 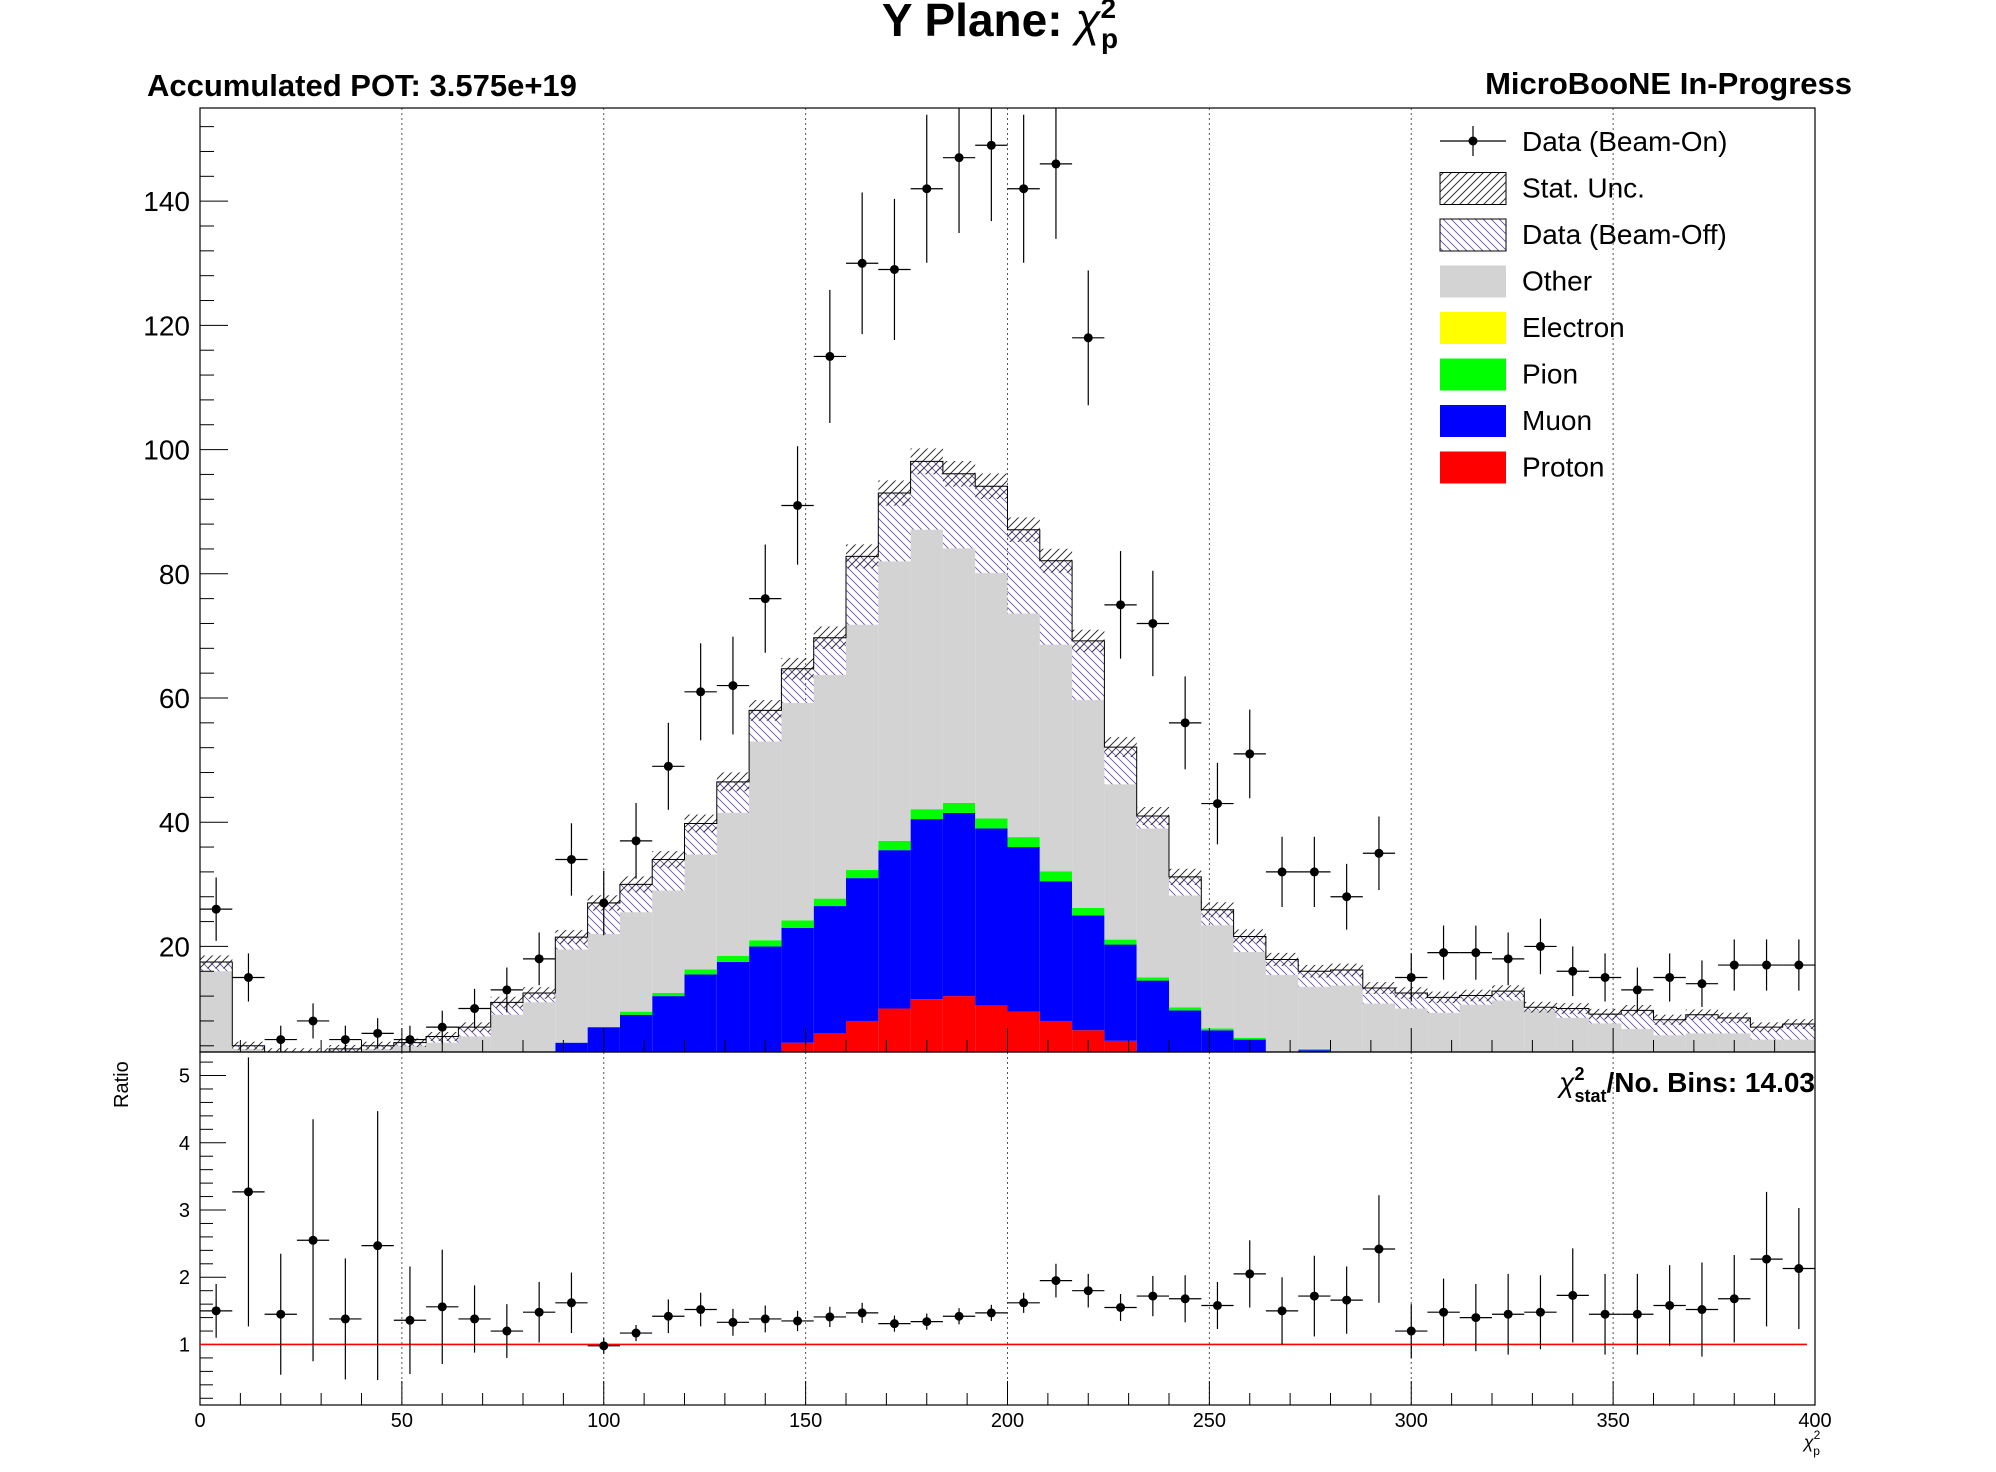 I want to click on bar-data-beam-off--24, so click(x=991, y=530).